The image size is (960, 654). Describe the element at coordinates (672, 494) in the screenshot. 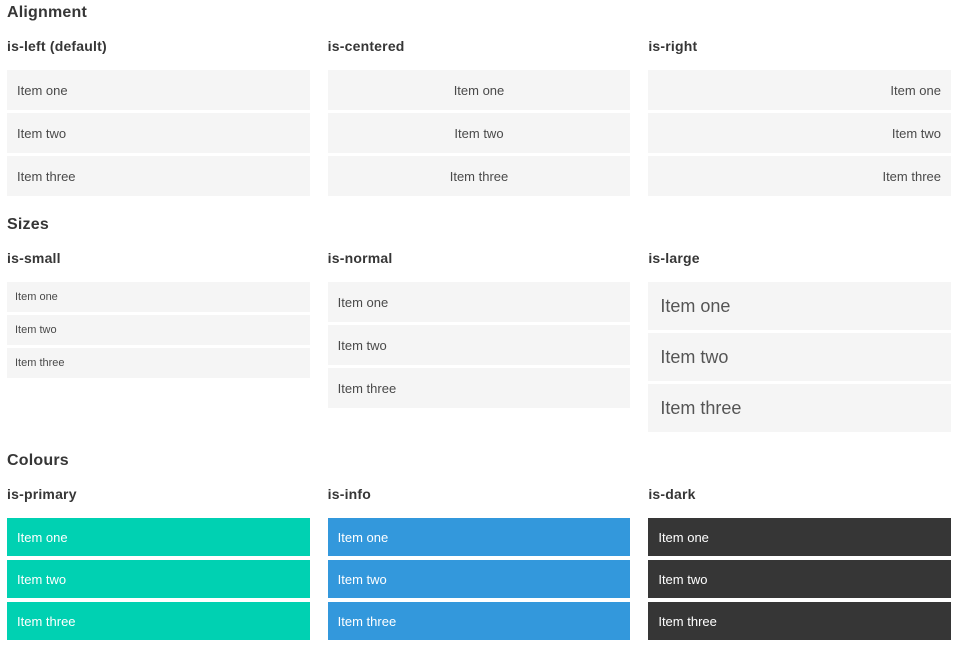

I see `variant-heading-is-dark: is-dark` at that location.